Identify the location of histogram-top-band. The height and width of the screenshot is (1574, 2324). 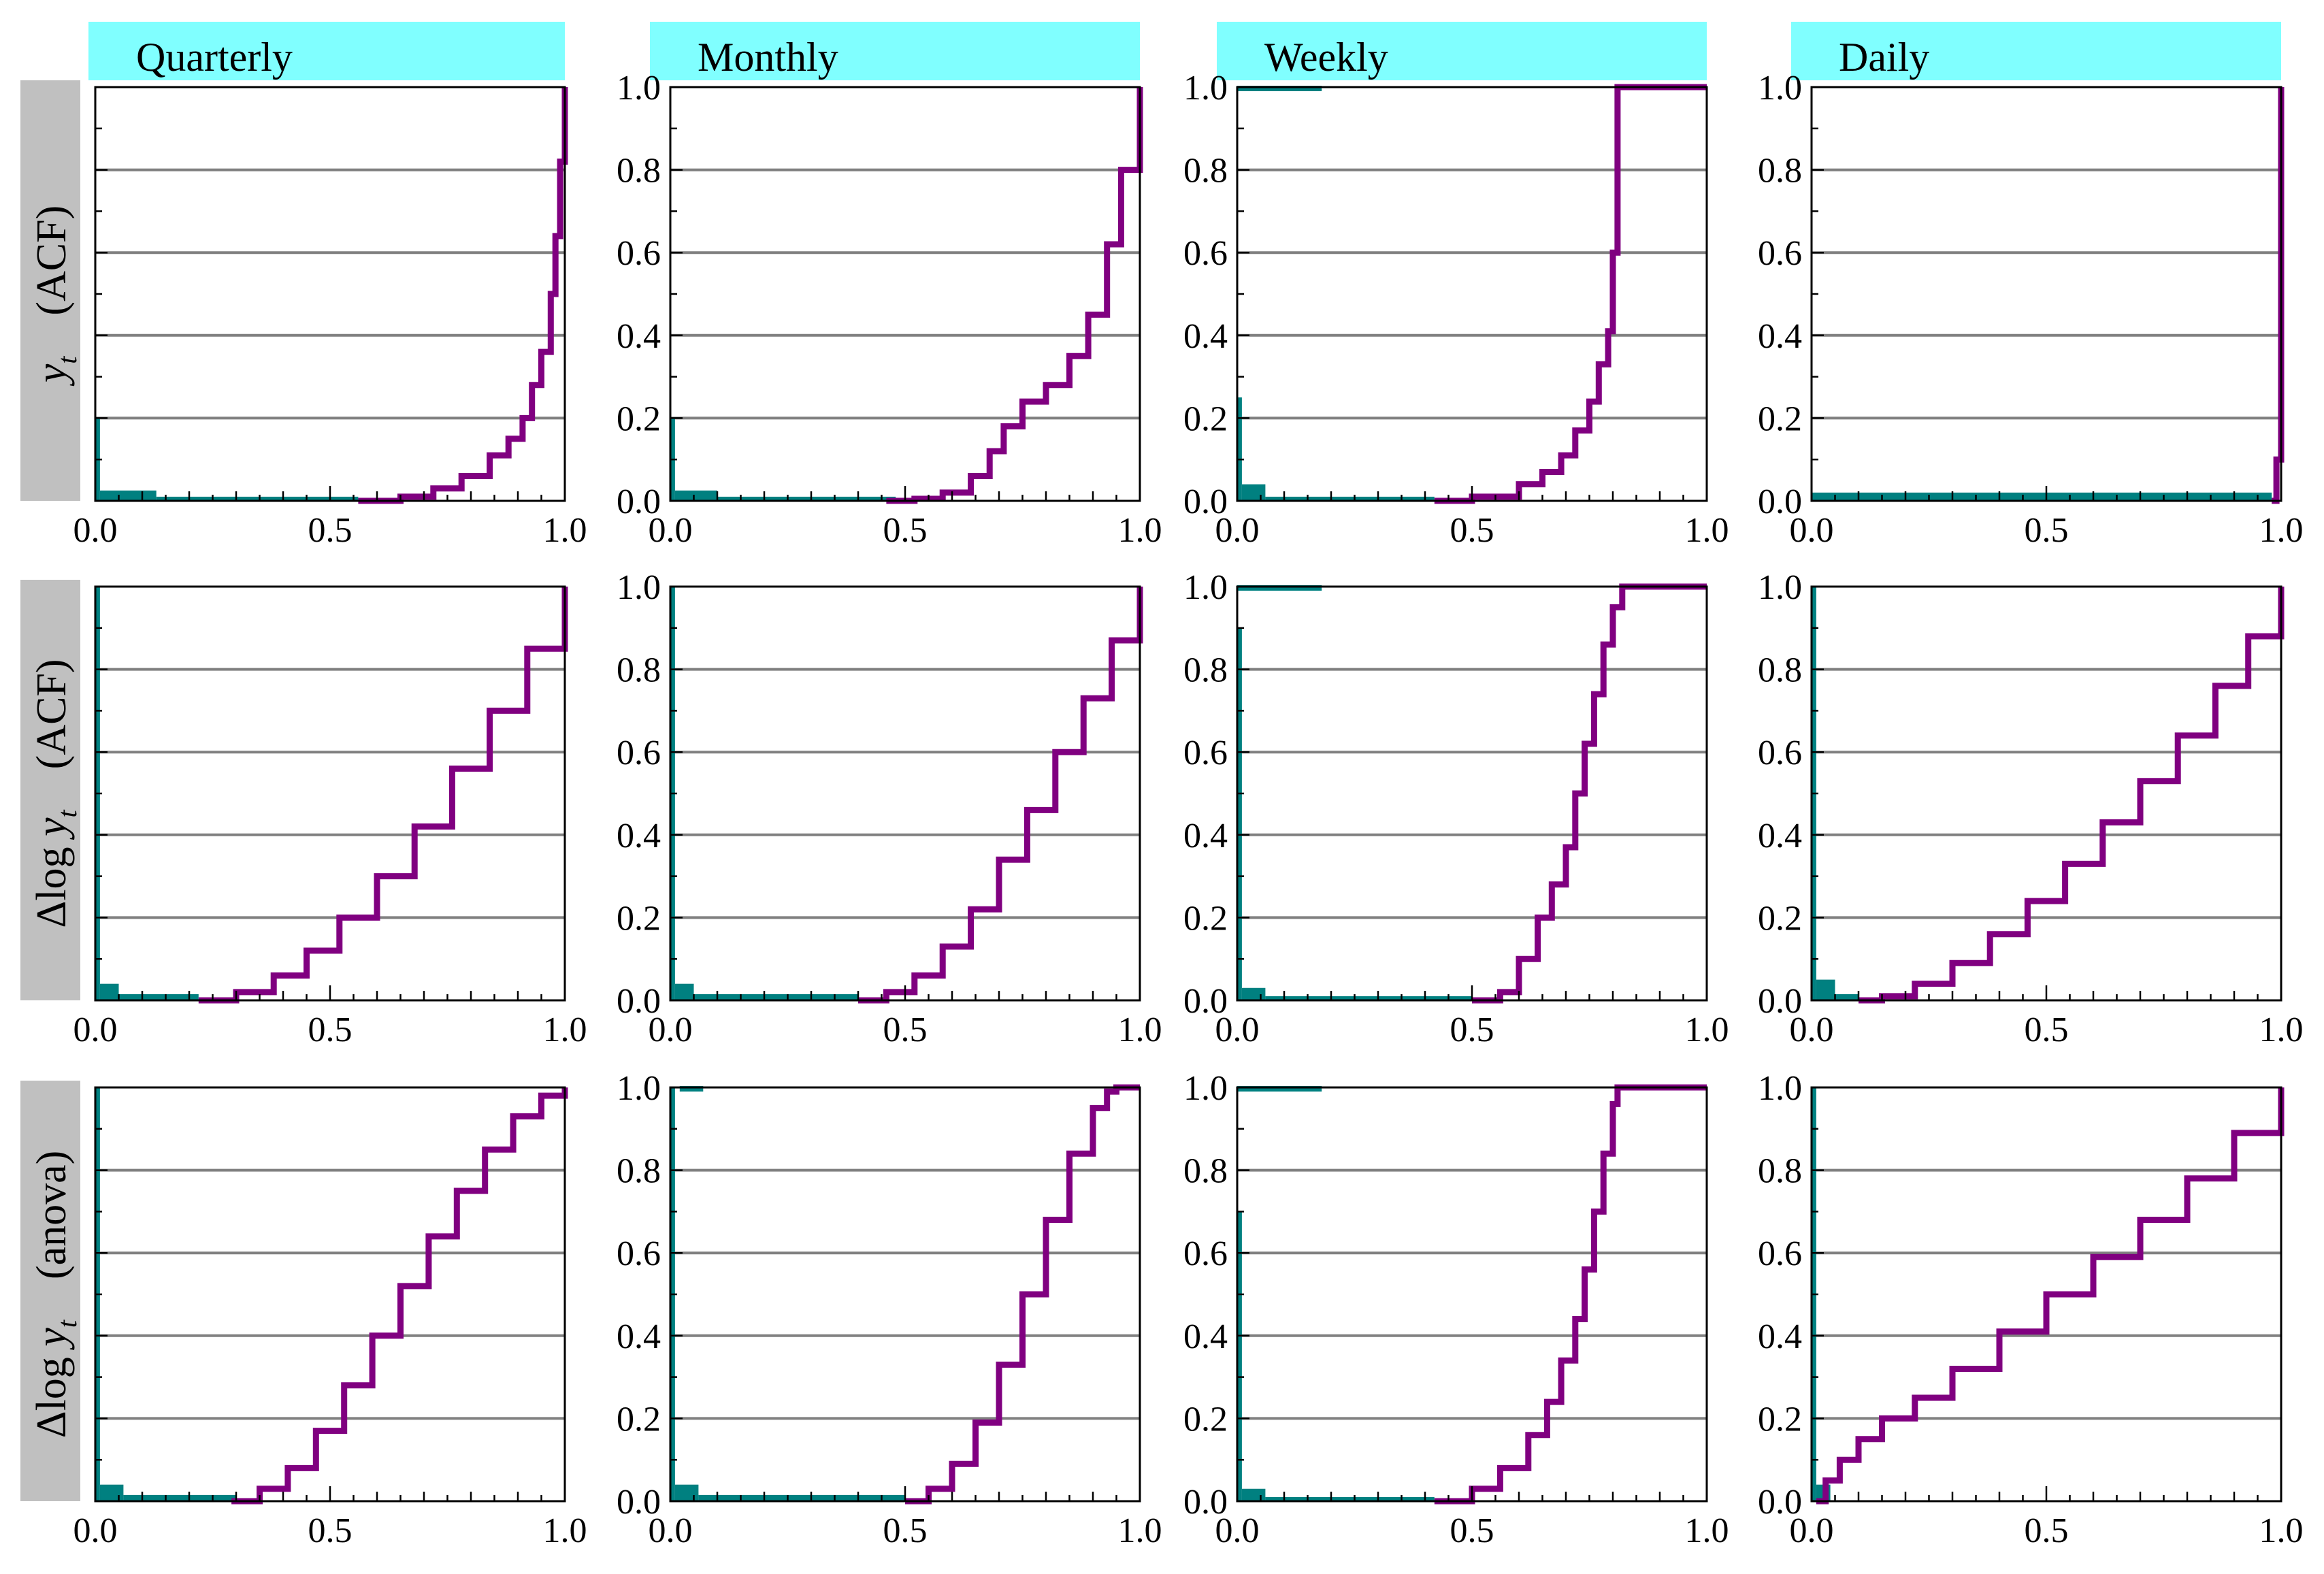
(1279, 588).